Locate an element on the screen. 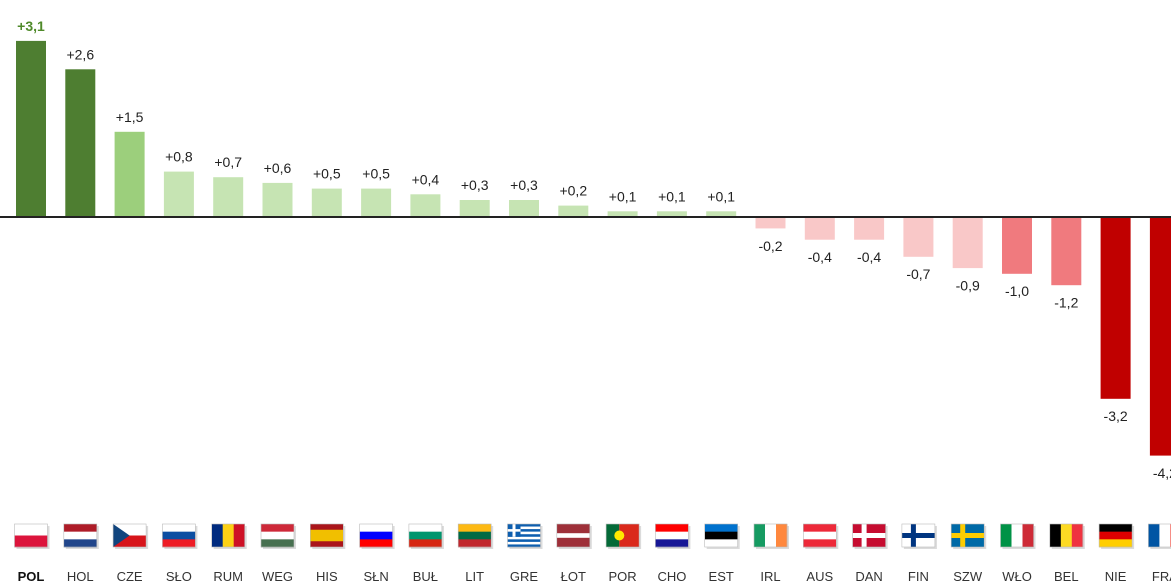 This screenshot has width=1171, height=581. bar-dan is located at coordinates (869, 228).